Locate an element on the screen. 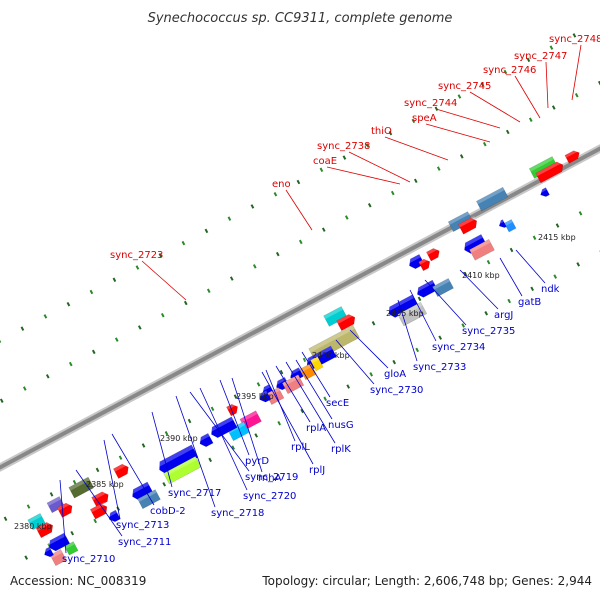 The width and height of the screenshot is (600, 600). kbp-tick-label: 2405 kbp is located at coordinates (405, 313).